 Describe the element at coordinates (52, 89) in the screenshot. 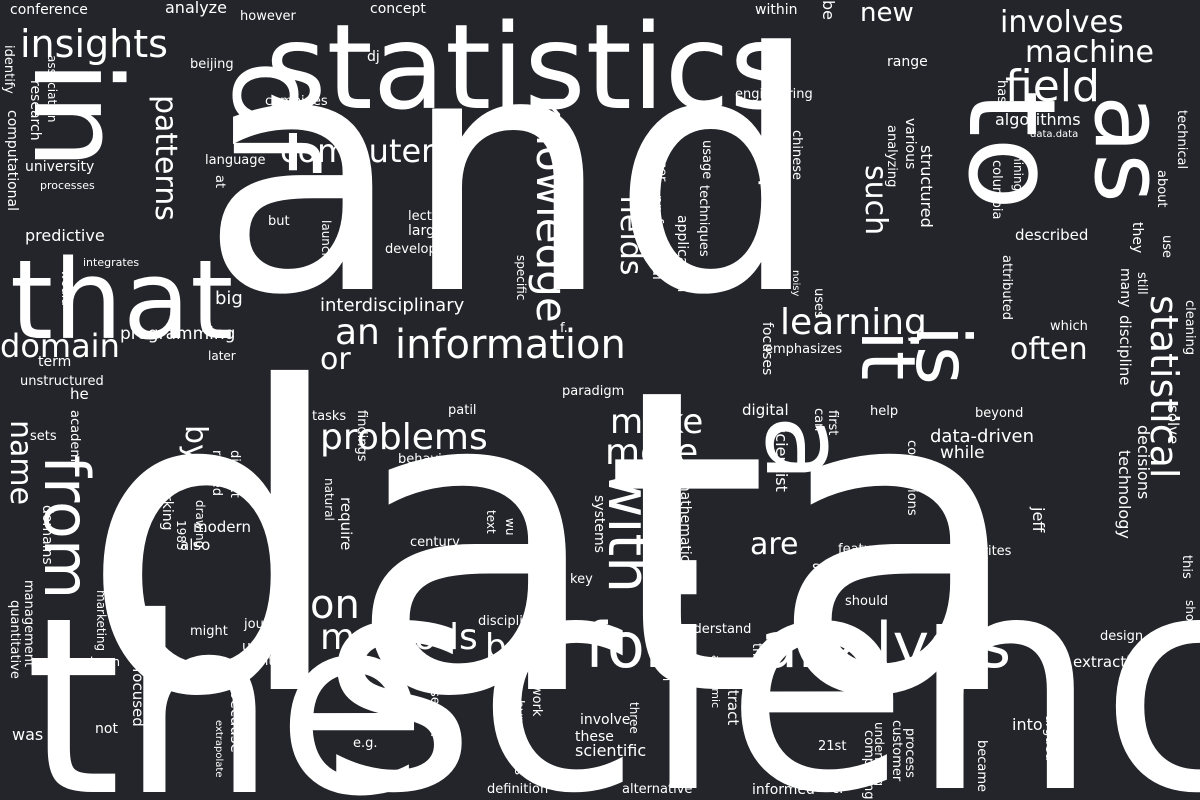

I see `word: association` at that location.